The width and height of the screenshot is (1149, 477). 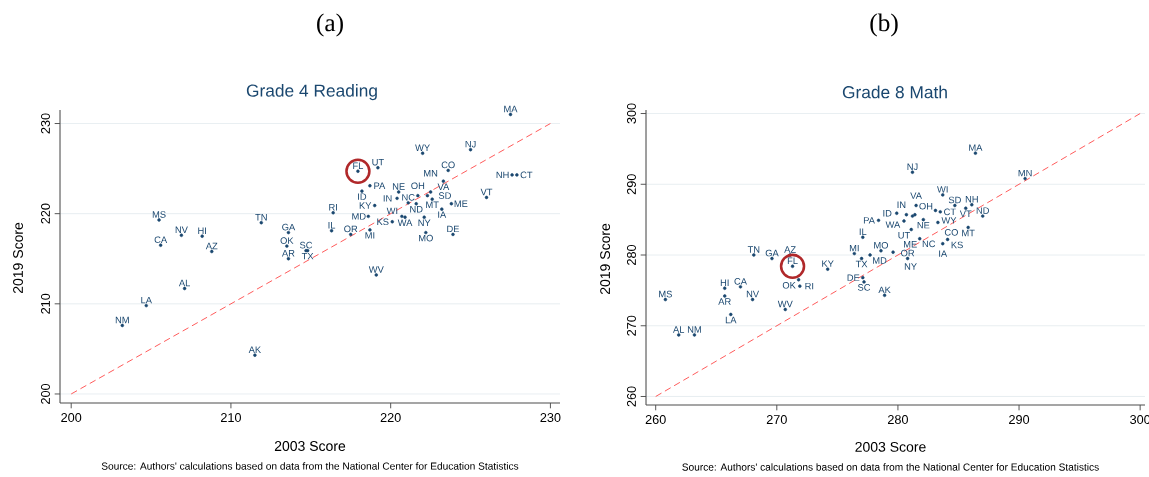 I want to click on x-tick-label: 290, so click(x=1019, y=419).